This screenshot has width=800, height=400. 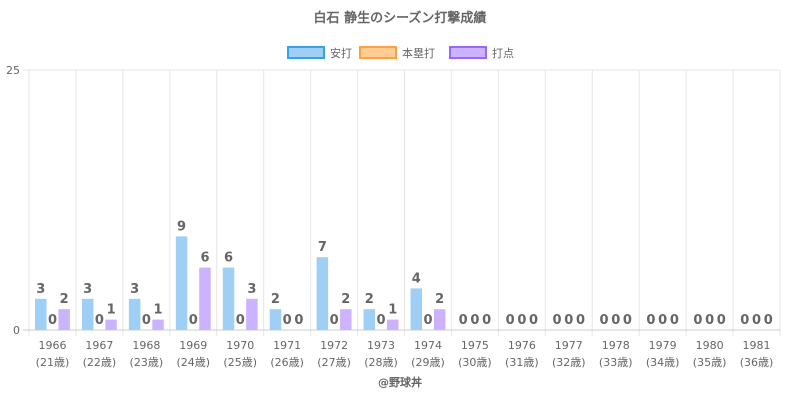 What do you see at coordinates (87, 289) in the screenshot?
I see `data-label-0-1: 3` at bounding box center [87, 289].